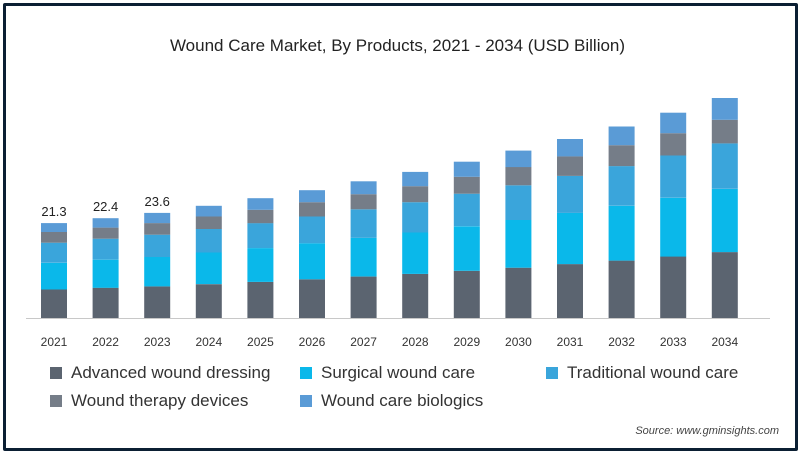 The height and width of the screenshot is (454, 801). What do you see at coordinates (621, 342) in the screenshot?
I see `x-tick-label: 2032` at bounding box center [621, 342].